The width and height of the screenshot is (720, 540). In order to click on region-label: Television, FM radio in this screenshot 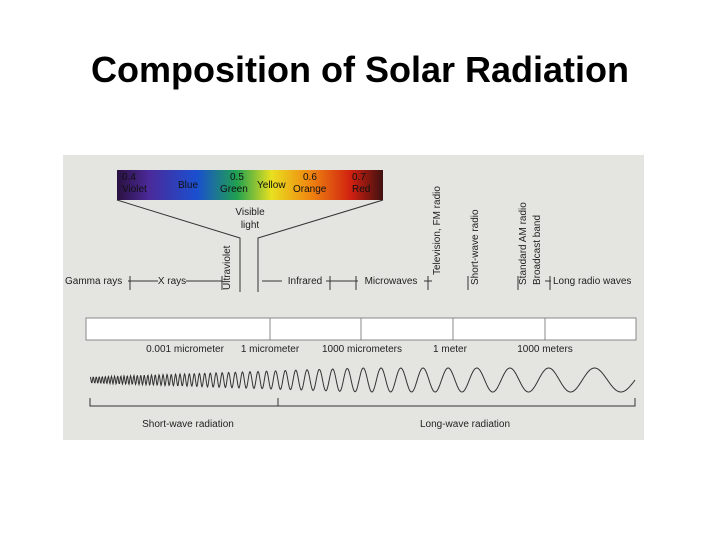, I will do `click(437, 230)`.